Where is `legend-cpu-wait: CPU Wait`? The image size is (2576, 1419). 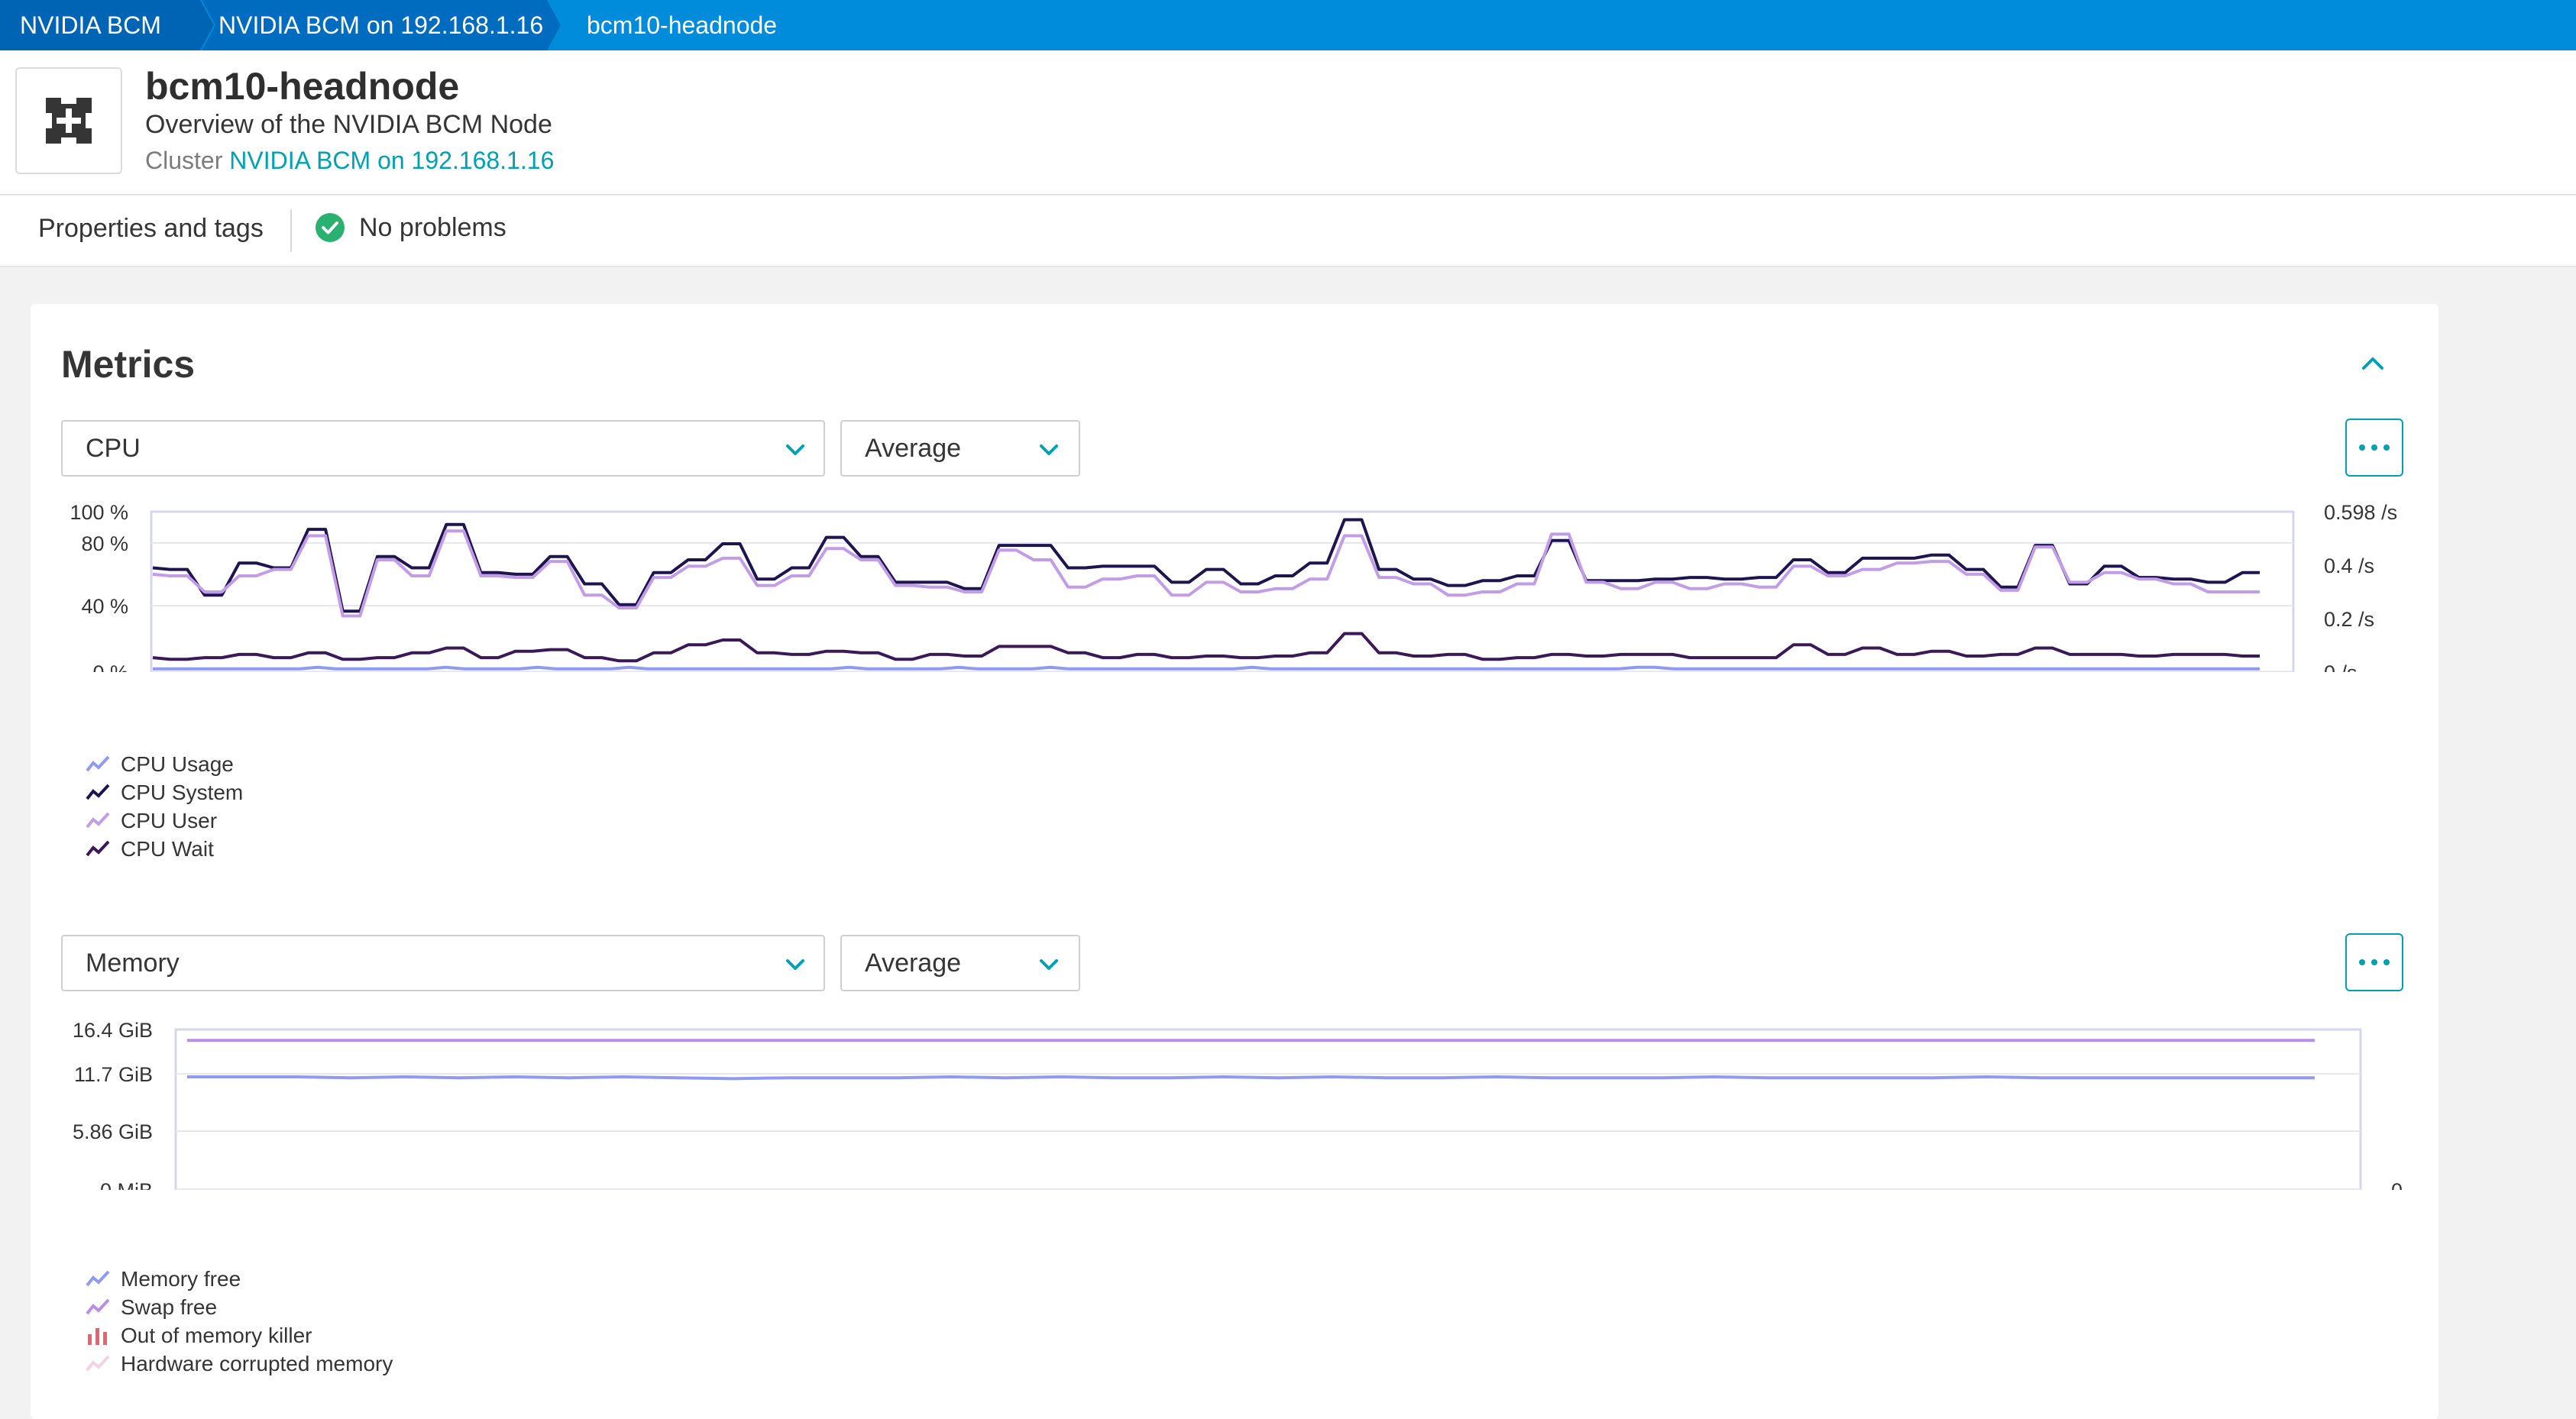
legend-cpu-wait: CPU Wait is located at coordinates (164, 849).